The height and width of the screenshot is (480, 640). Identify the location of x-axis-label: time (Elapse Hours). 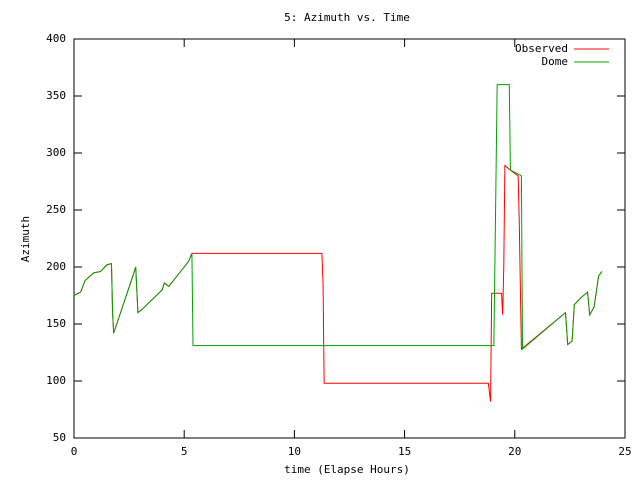
(347, 469).